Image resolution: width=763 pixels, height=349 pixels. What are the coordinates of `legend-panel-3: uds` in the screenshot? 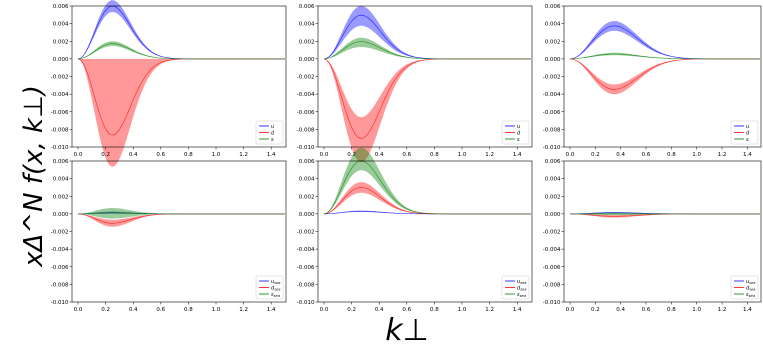 It's located at (744, 132).